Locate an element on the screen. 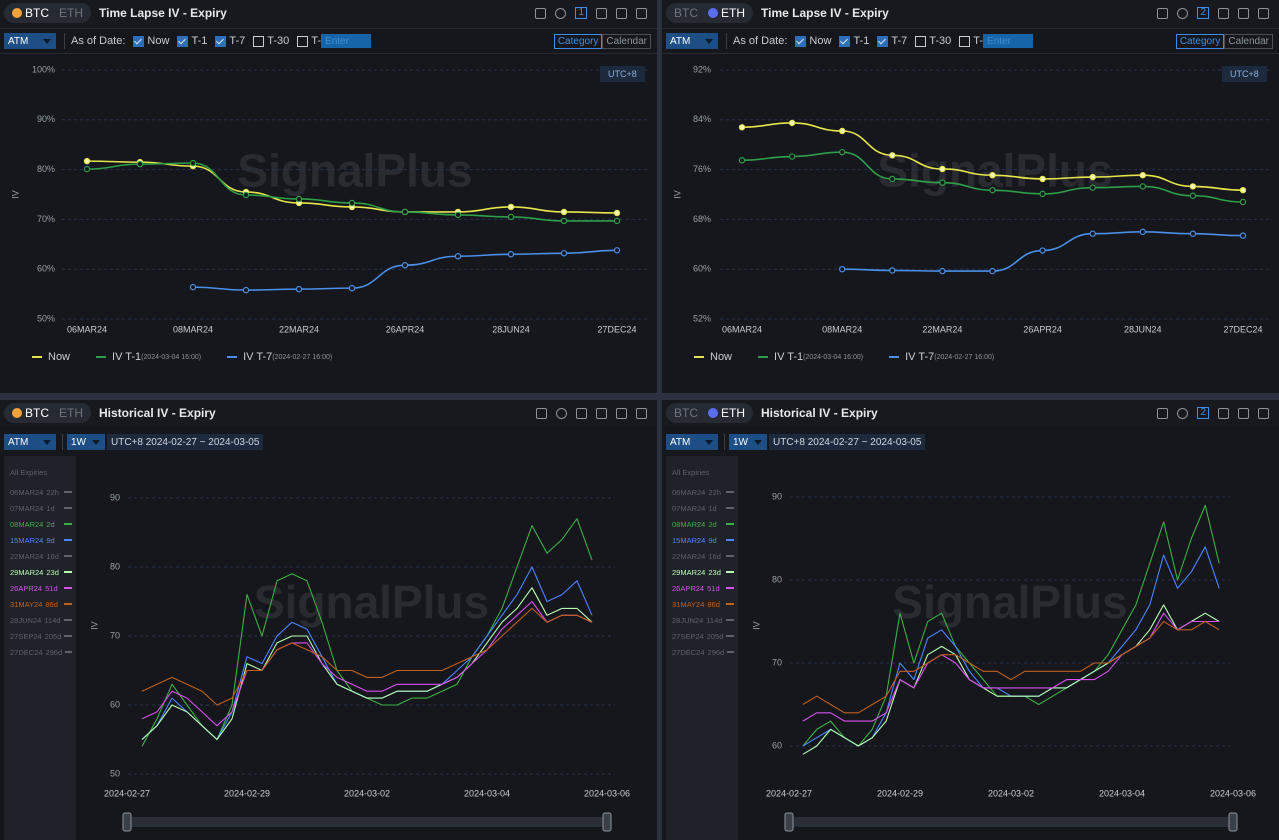  layout-badge: 1 is located at coordinates (581, 13).